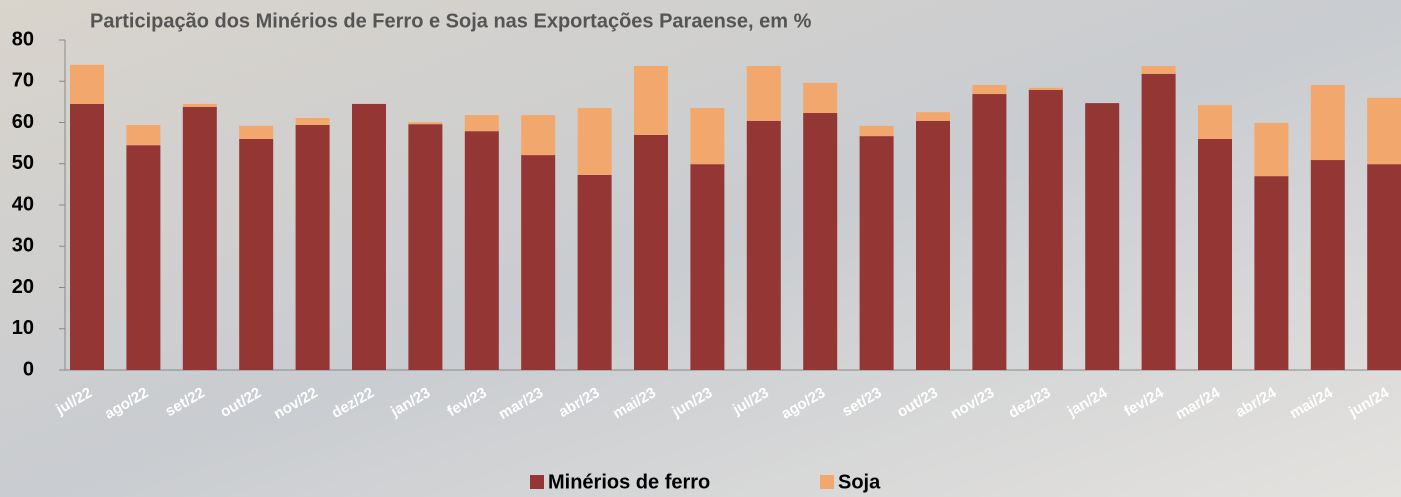  Describe the element at coordinates (23, 163) in the screenshot. I see `y-tick-label: 50` at that location.